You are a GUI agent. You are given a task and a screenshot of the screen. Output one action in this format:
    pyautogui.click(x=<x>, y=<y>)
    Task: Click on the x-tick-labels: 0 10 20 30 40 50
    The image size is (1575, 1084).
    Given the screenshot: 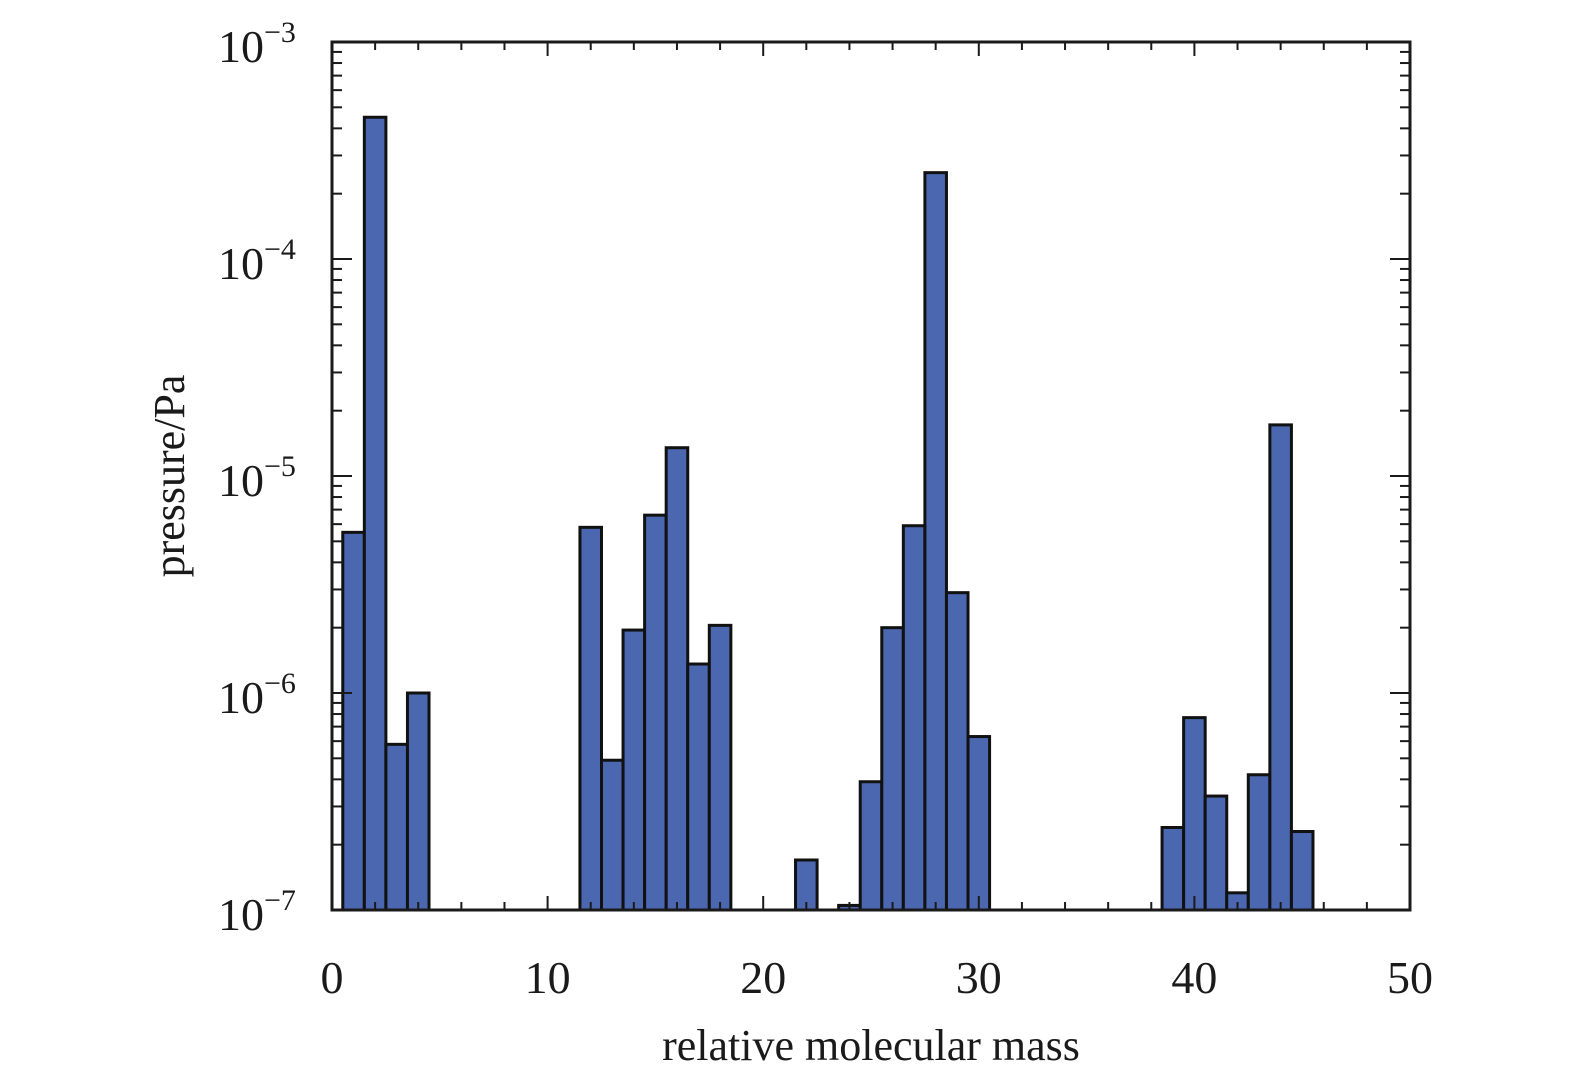 What is the action you would take?
    pyautogui.click(x=877, y=977)
    